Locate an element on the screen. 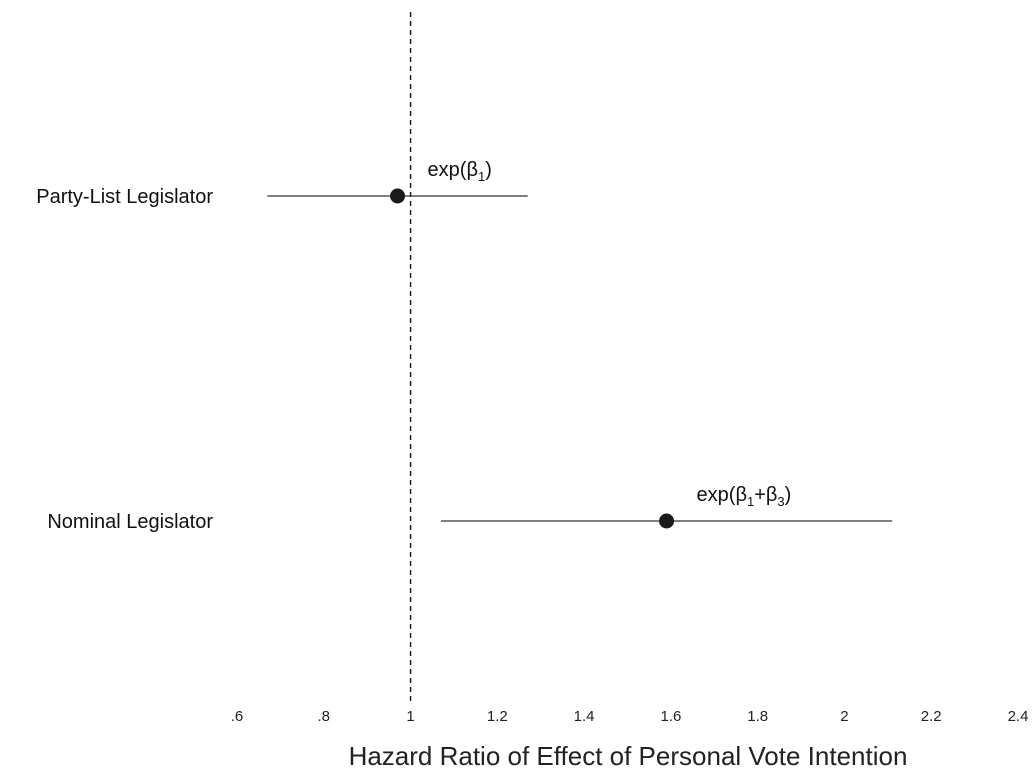  x-tick-label: 1.4 is located at coordinates (584, 716).